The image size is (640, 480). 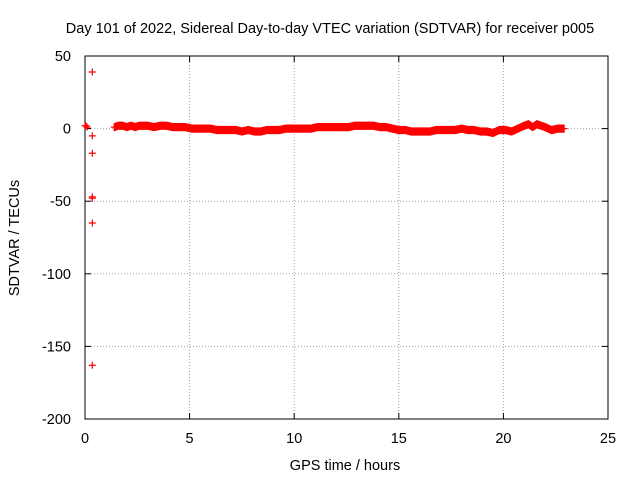 What do you see at coordinates (345, 466) in the screenshot?
I see `x-axis-label: GPS time / hours` at bounding box center [345, 466].